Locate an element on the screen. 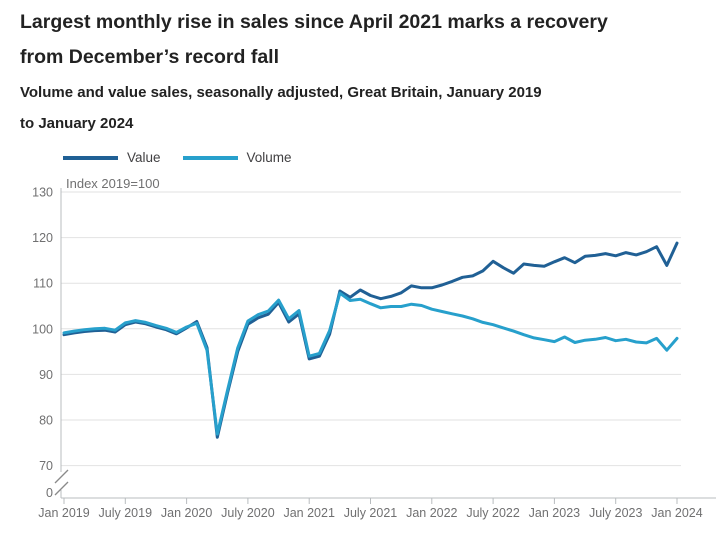  x-tick-label: Jan 2023 is located at coordinates (554, 513).